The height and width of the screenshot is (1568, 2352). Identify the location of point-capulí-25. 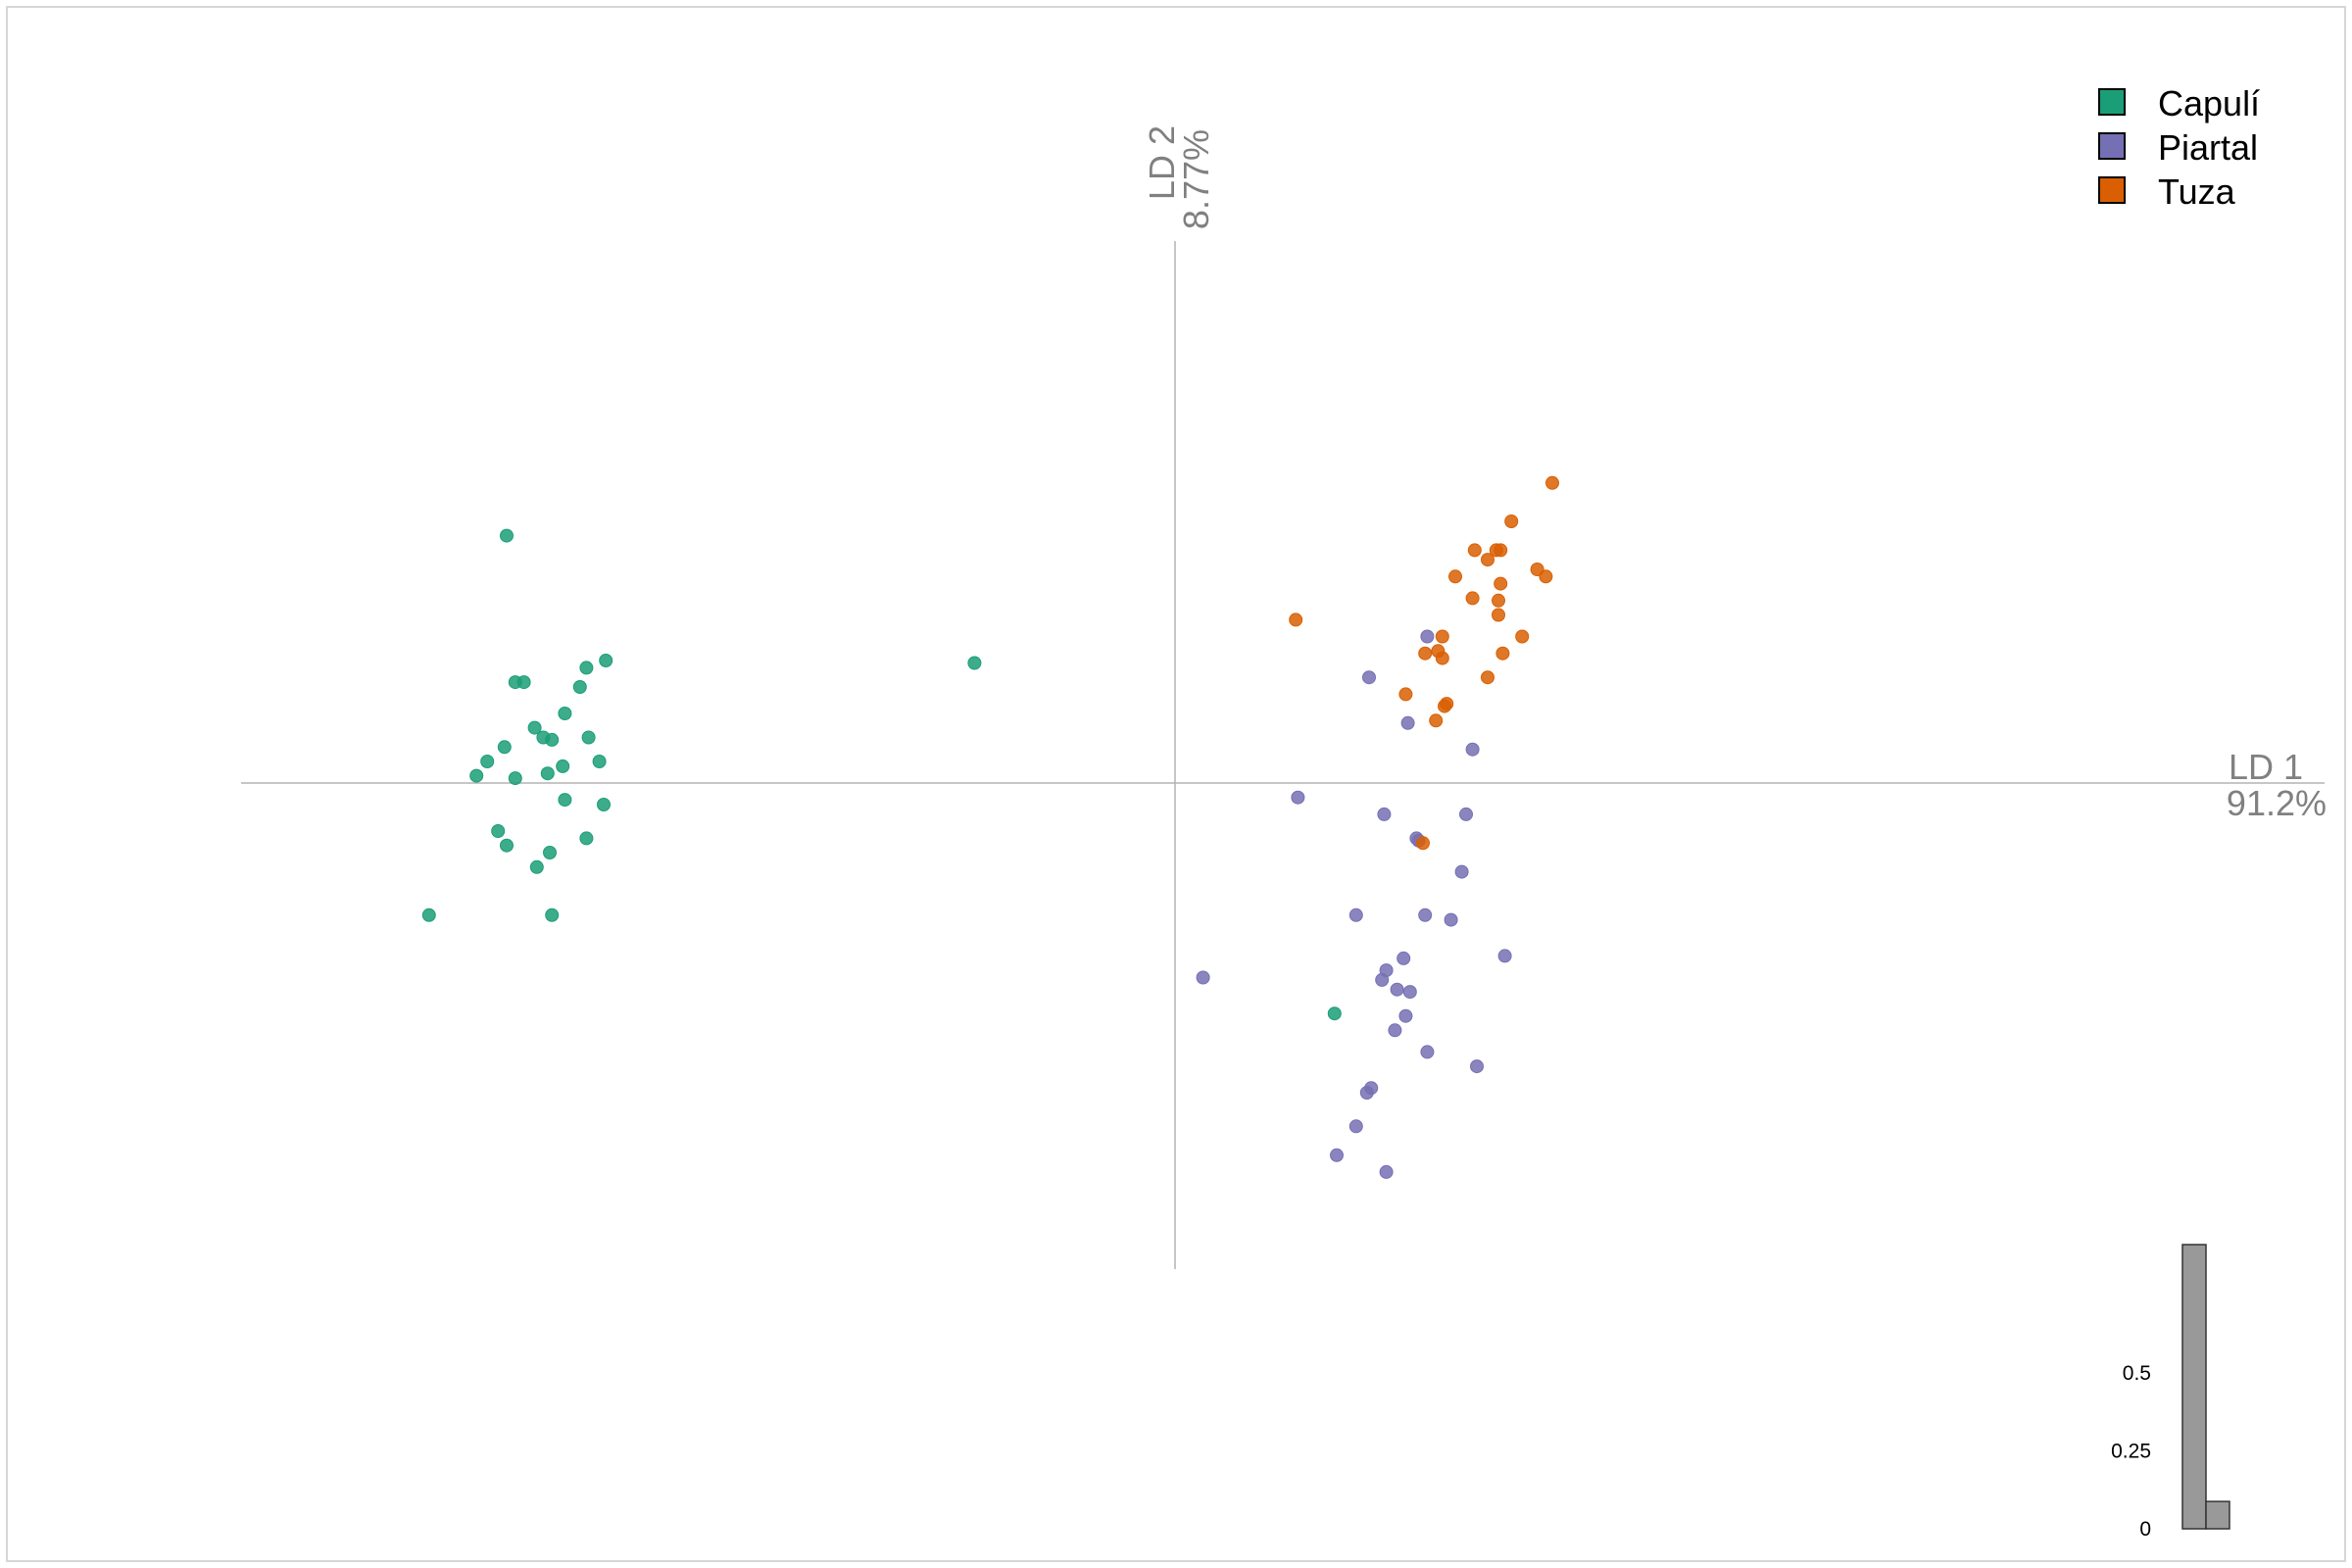
(586, 838).